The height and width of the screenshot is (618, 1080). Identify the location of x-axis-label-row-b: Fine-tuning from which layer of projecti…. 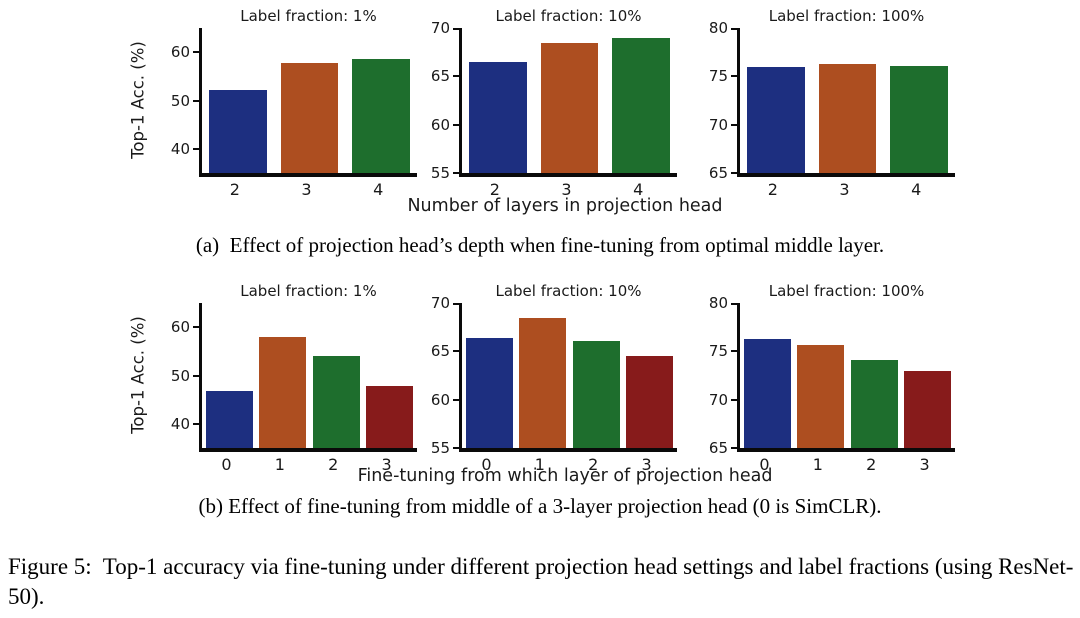
(565, 476).